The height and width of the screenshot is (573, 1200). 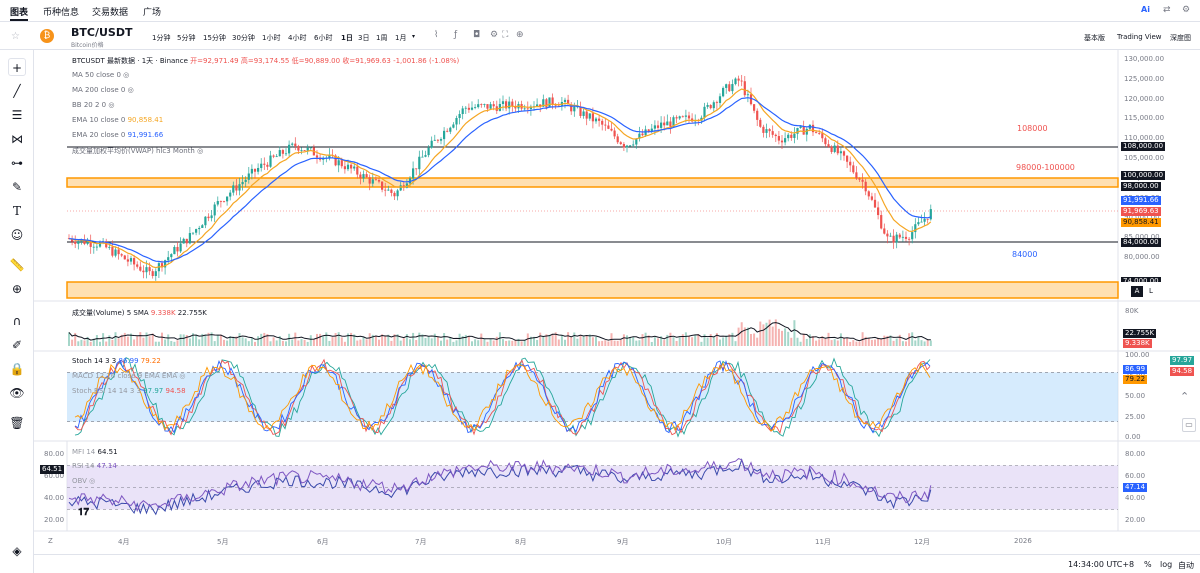 I want to click on tradingview-logo-icon: 𝟏𝟕, so click(x=84, y=512).